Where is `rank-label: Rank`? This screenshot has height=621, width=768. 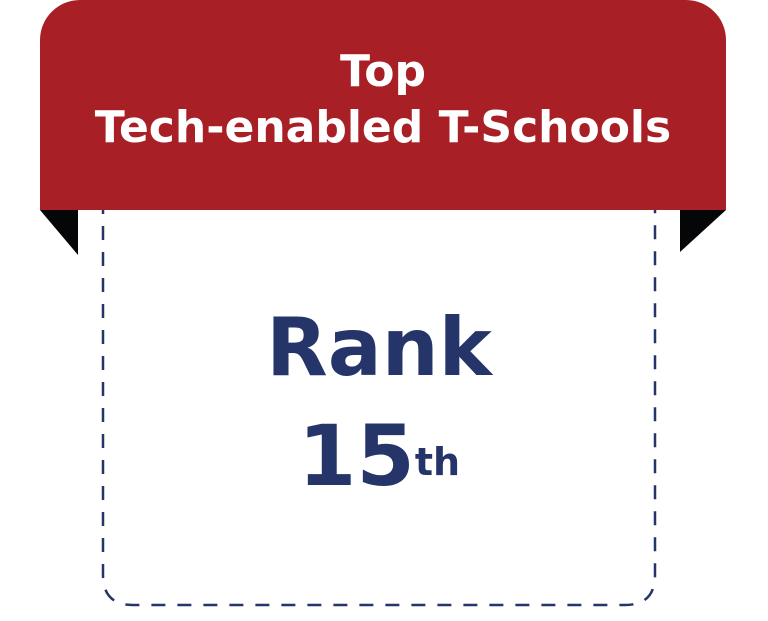
rank-label: Rank is located at coordinates (379, 347).